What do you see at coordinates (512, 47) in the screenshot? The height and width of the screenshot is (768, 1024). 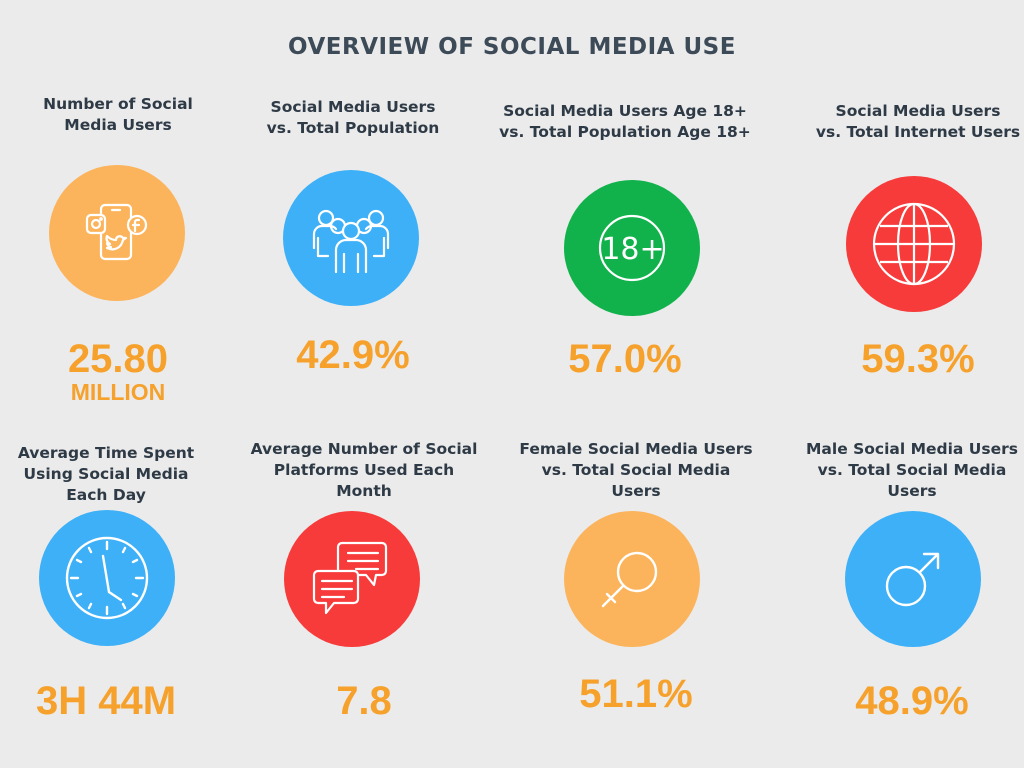 I see `page-title: OVERVIEW OF SOCIAL MEDIA USE` at bounding box center [512, 47].